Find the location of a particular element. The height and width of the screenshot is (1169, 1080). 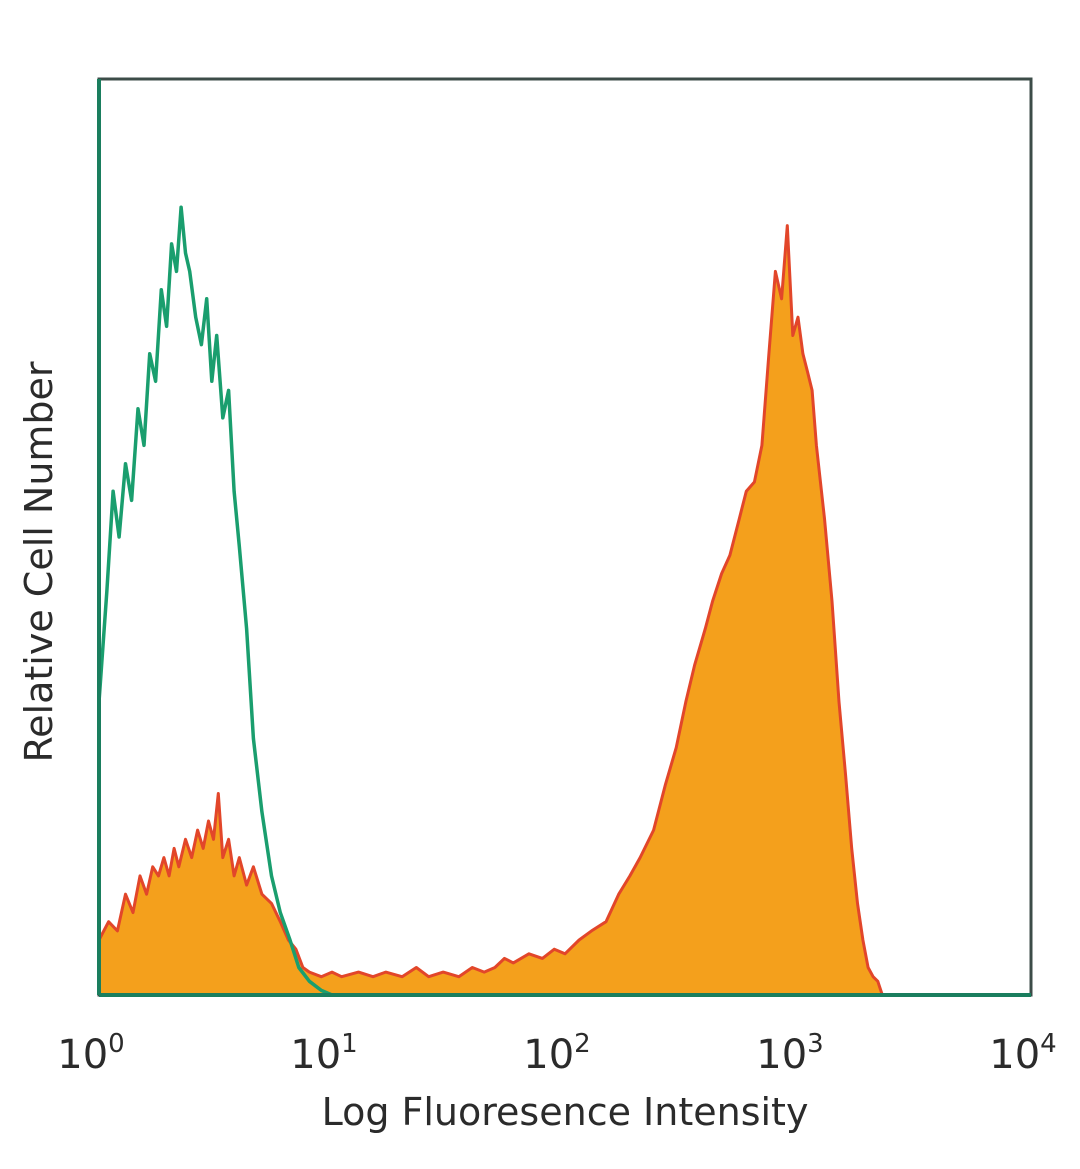

x-axis-title: Log Fluoresence Intensity is located at coordinates (565, 1112).